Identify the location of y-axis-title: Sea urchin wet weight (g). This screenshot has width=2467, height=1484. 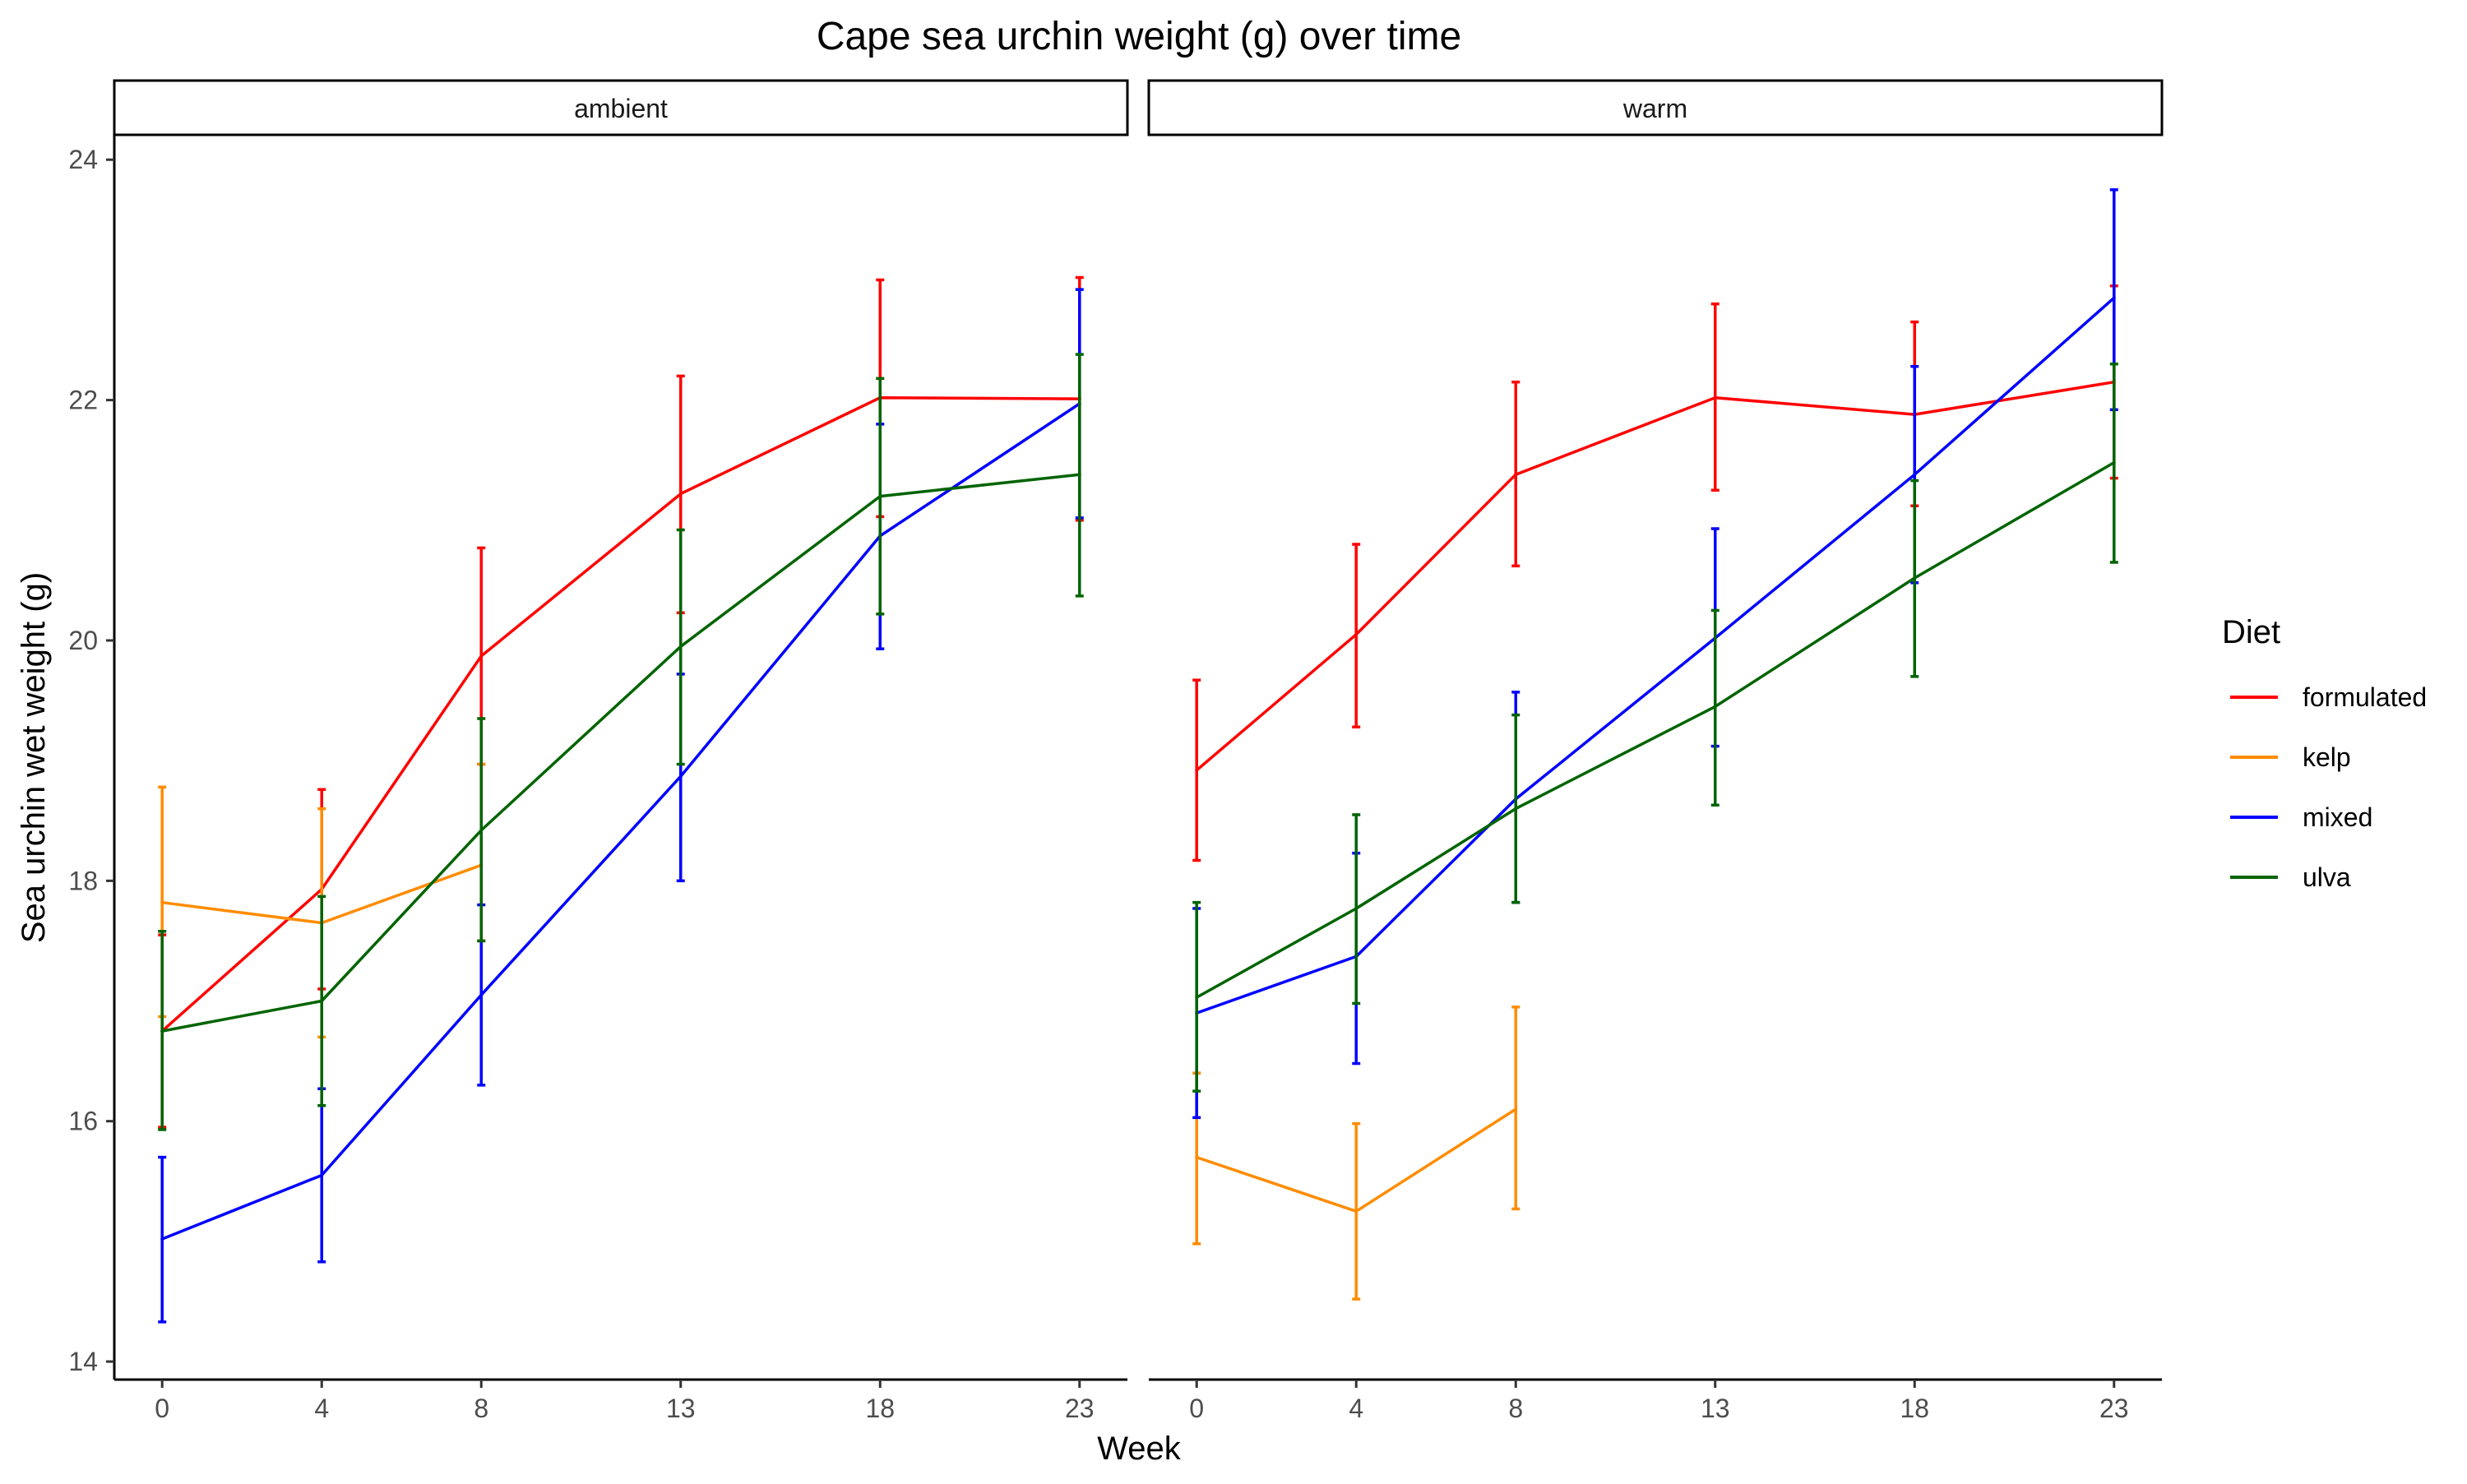
(34, 758).